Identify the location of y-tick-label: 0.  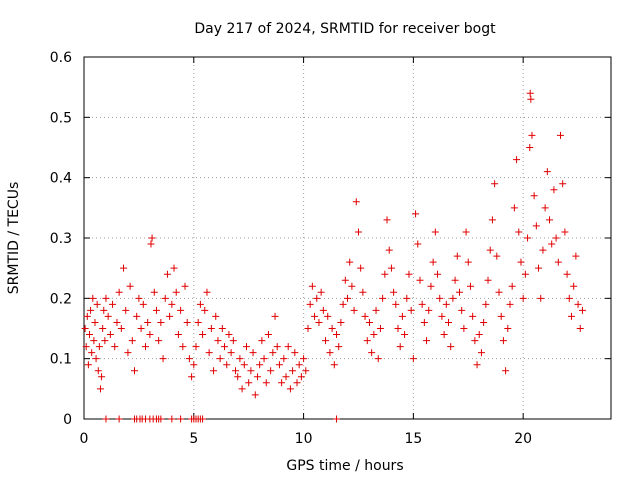
(67, 420).